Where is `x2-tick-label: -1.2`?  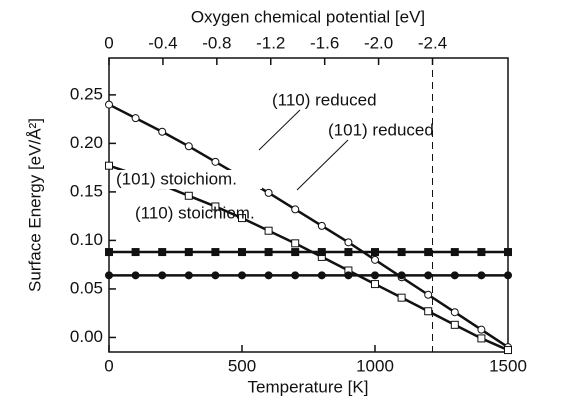
x2-tick-label: -1.2 is located at coordinates (270, 42).